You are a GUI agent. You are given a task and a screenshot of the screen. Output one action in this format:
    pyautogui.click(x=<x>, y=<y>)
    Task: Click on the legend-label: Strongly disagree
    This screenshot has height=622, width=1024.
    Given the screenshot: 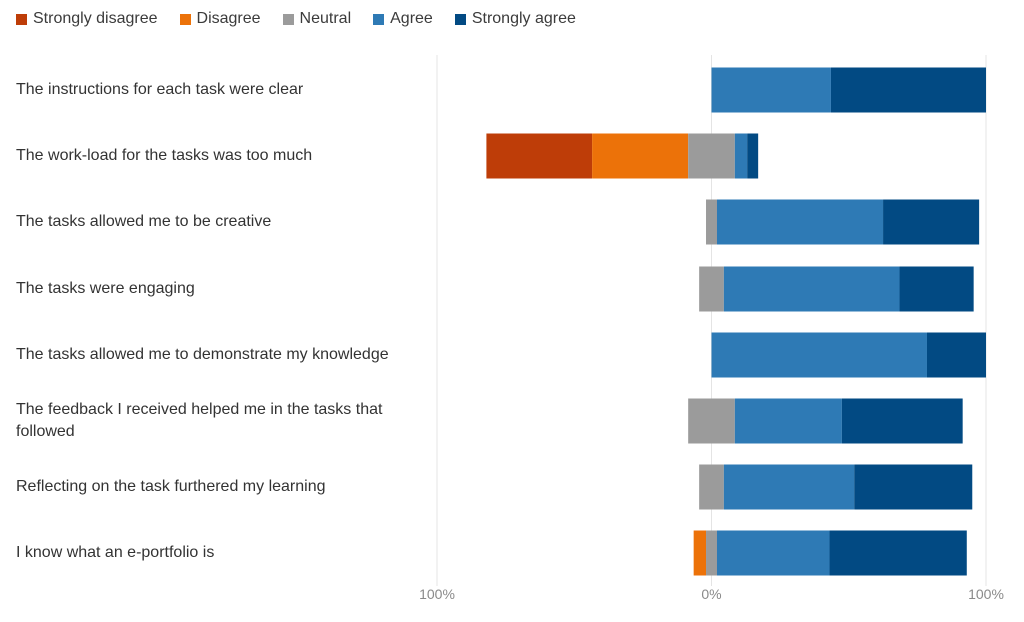 What is the action you would take?
    pyautogui.click(x=95, y=18)
    